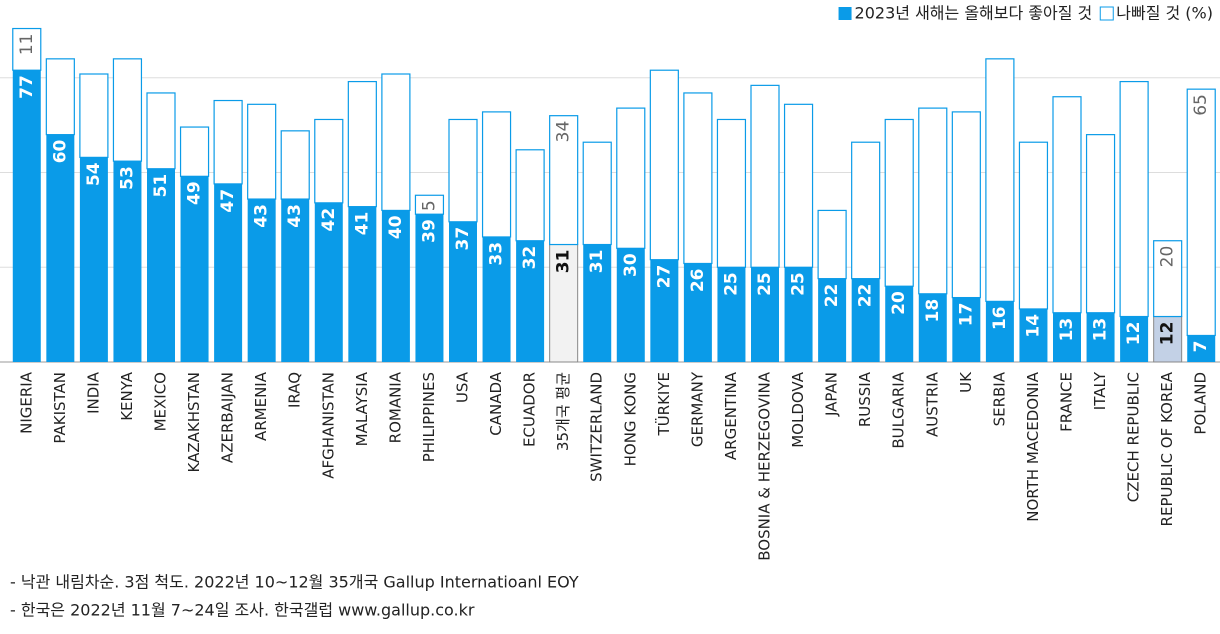  Describe the element at coordinates (564, 262) in the screenshot. I see `data-label: 31` at that location.